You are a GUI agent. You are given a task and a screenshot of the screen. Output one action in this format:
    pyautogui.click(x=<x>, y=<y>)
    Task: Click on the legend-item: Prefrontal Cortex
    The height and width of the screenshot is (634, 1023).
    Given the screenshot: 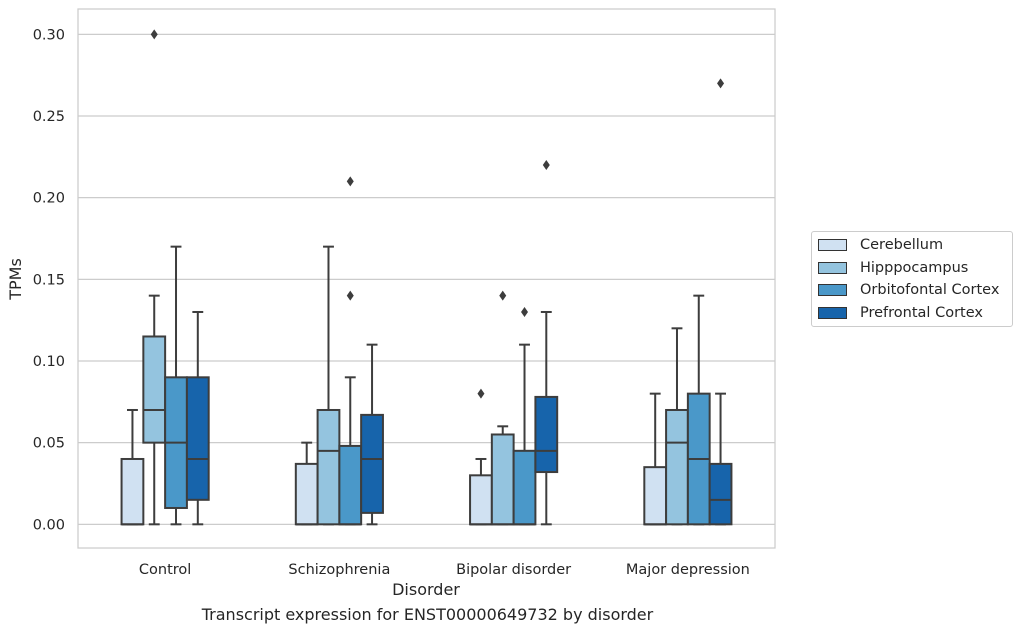 What is the action you would take?
    pyautogui.click(x=912, y=313)
    